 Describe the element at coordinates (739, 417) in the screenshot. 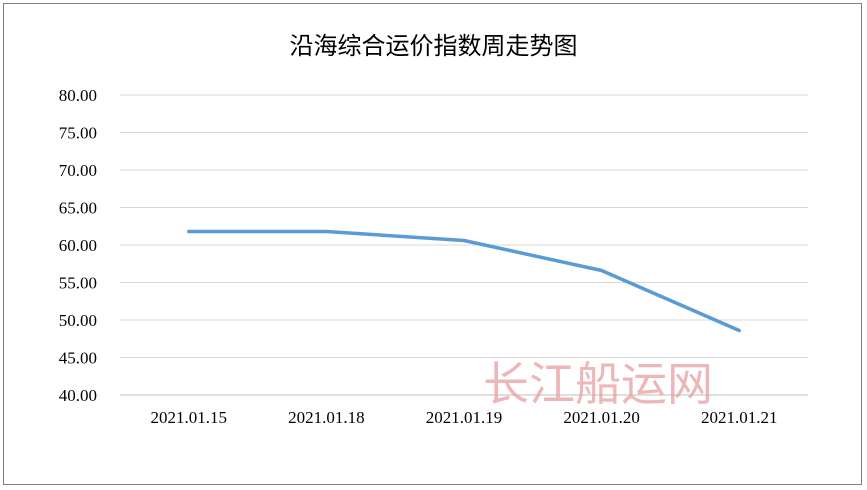

I see `x-tick-label: 2021.01.21` at that location.